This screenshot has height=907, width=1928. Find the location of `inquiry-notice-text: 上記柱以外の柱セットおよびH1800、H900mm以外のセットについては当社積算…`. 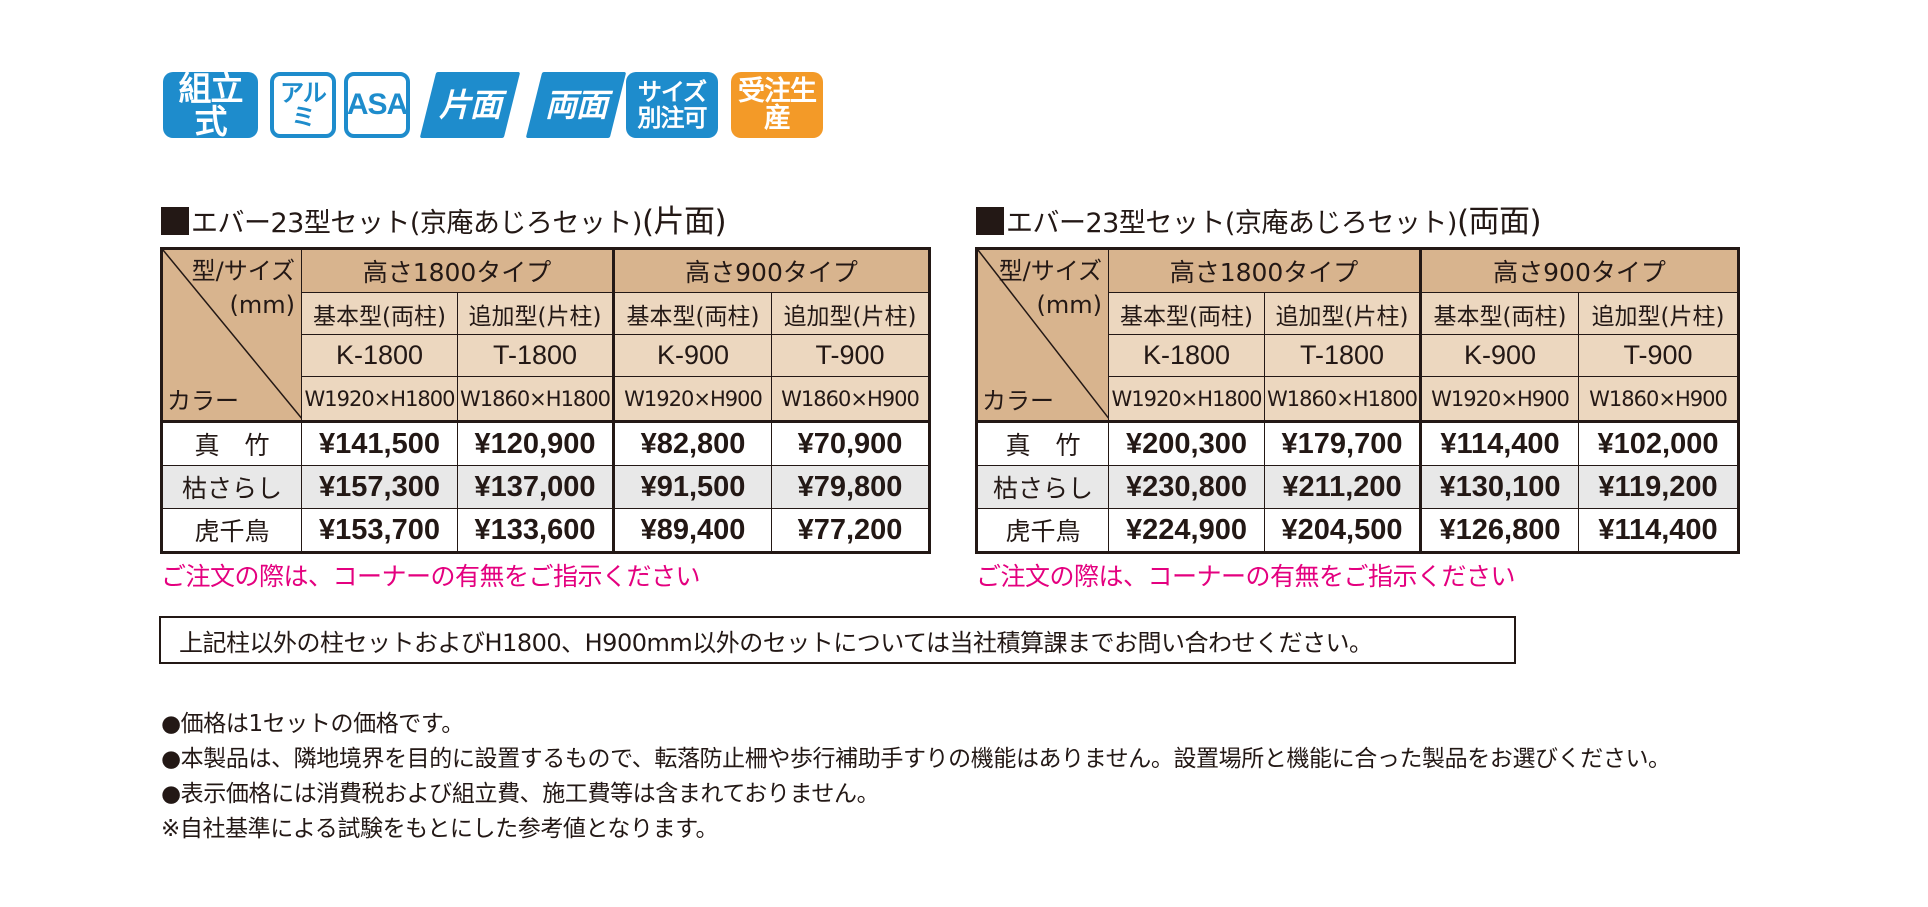

inquiry-notice-text: 上記柱以外の柱セットおよびH1800、H900mm以外のセットについては当社積算… is located at coordinates (776, 642).